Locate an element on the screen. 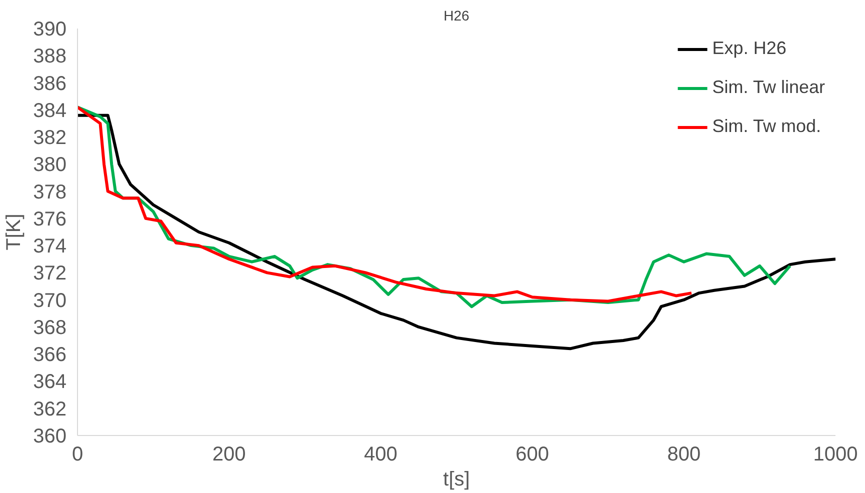 This screenshot has width=865, height=493. y-tick-label: 362 is located at coordinates (50, 409).